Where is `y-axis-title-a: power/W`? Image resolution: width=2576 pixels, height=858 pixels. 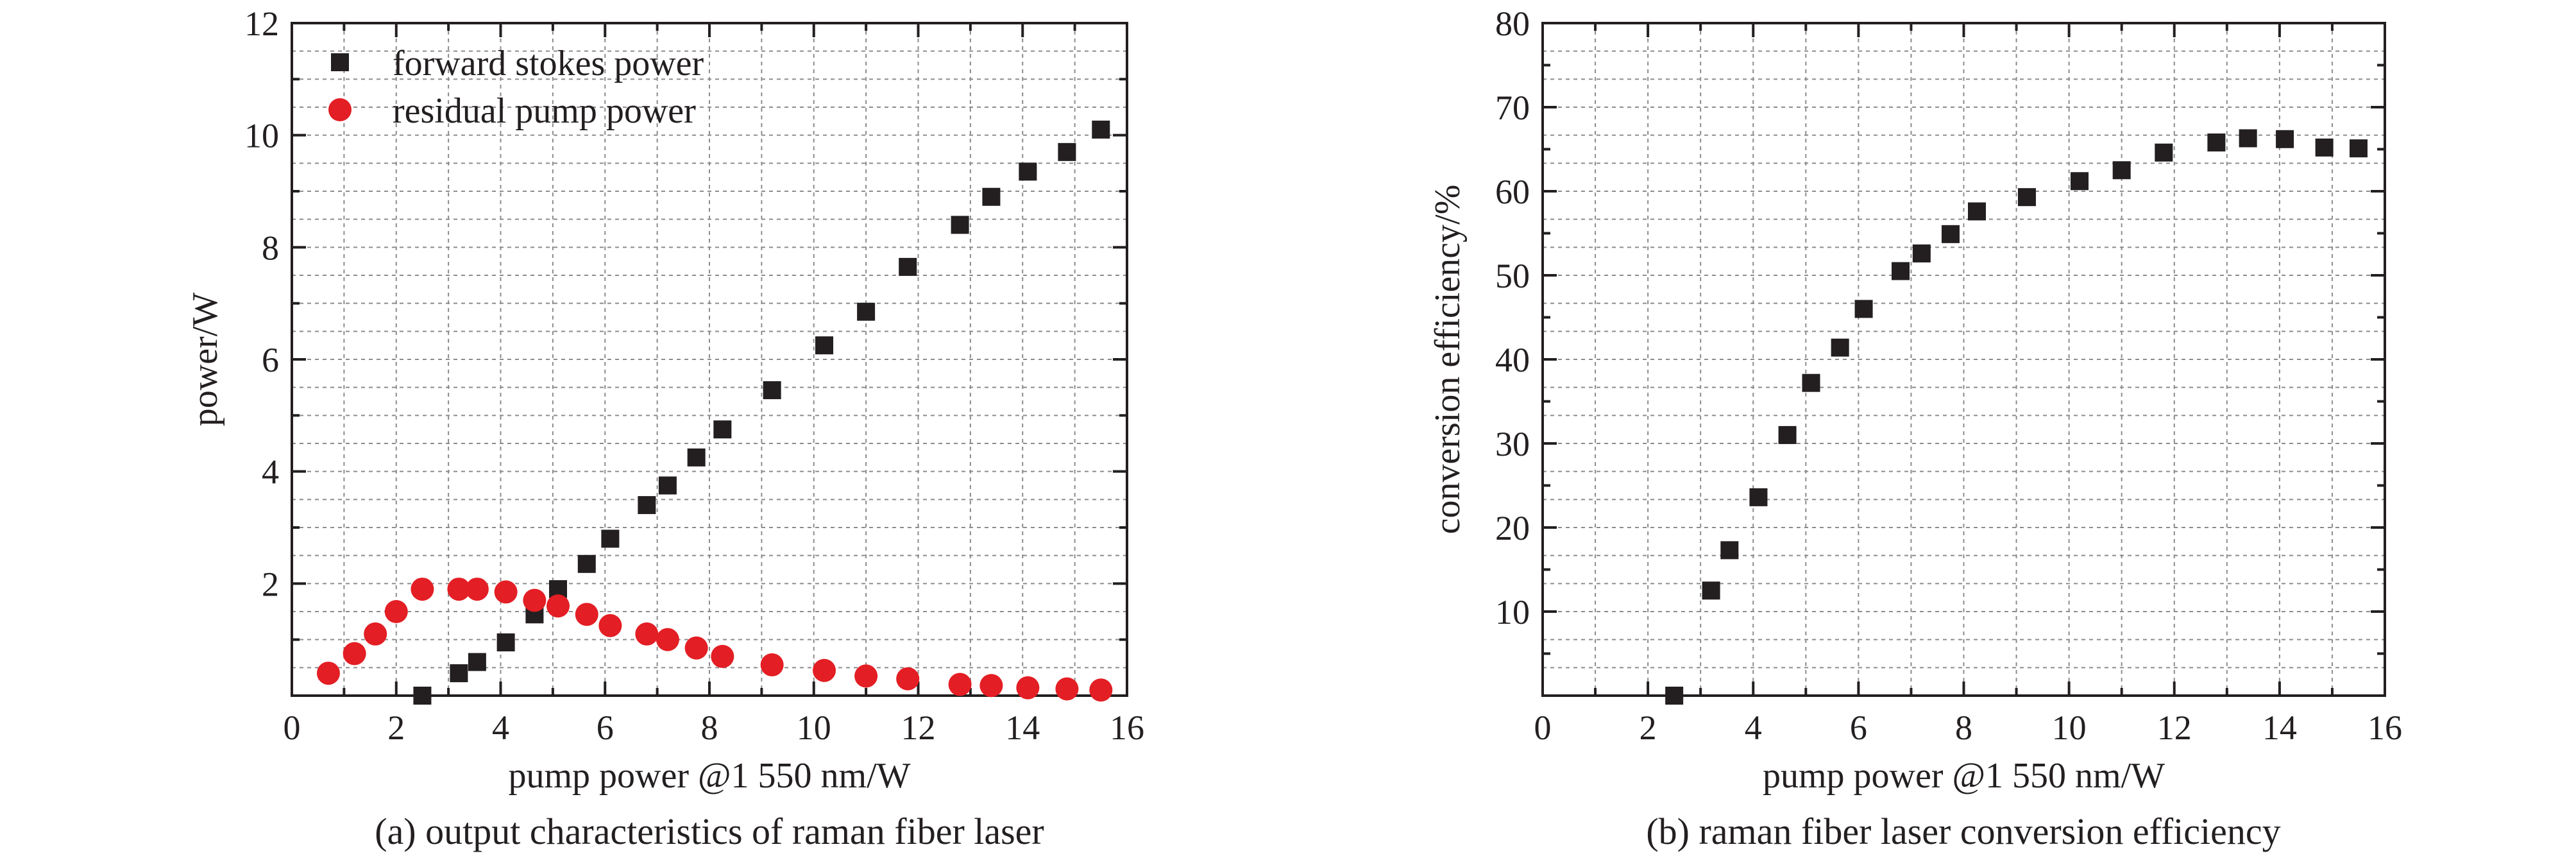 y-axis-title-a: power/W is located at coordinates (205, 360).